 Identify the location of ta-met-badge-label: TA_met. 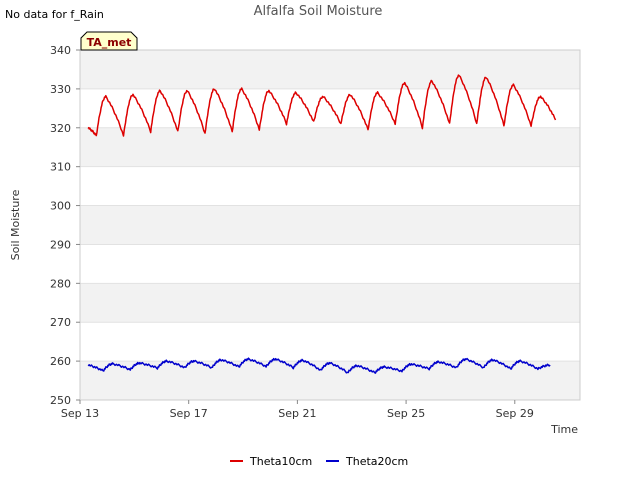
(109, 42).